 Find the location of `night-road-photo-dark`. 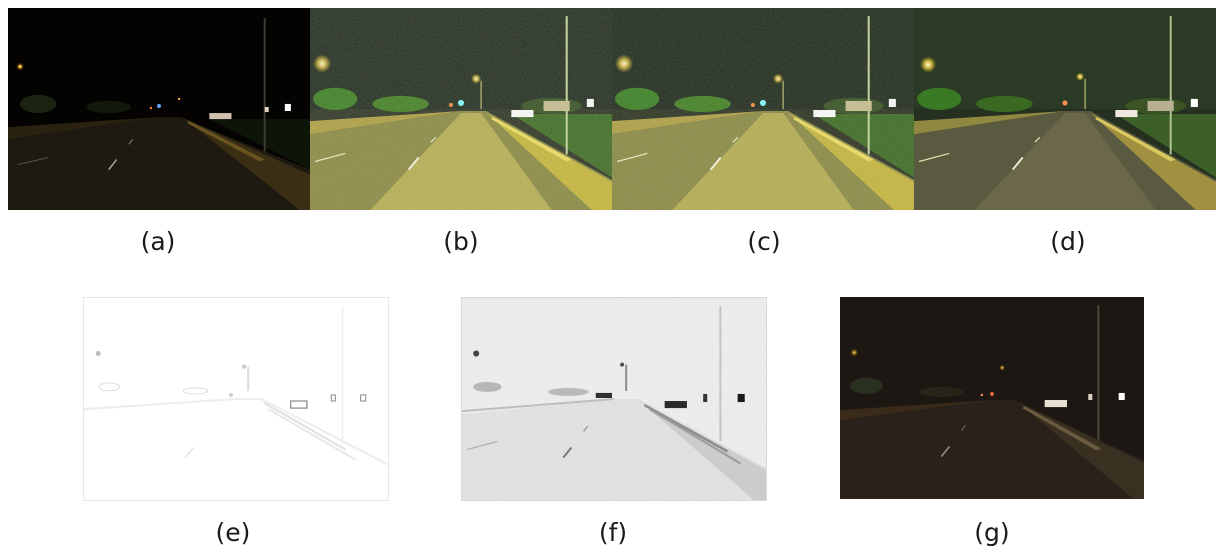

night-road-photo-dark is located at coordinates (159, 109).